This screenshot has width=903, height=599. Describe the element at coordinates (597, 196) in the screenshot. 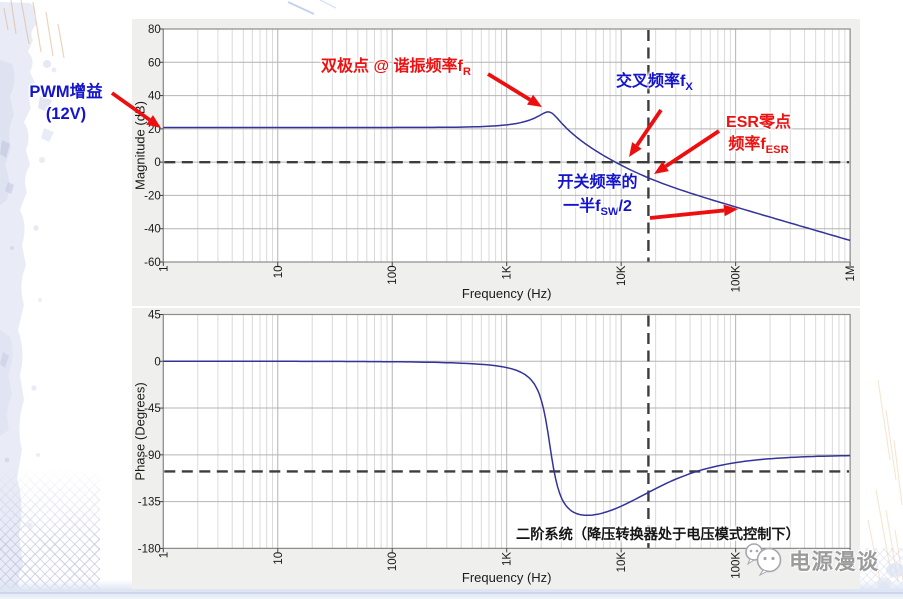

I see `half-switching-frequency-label: 开关频率的 一半fSW/2` at that location.